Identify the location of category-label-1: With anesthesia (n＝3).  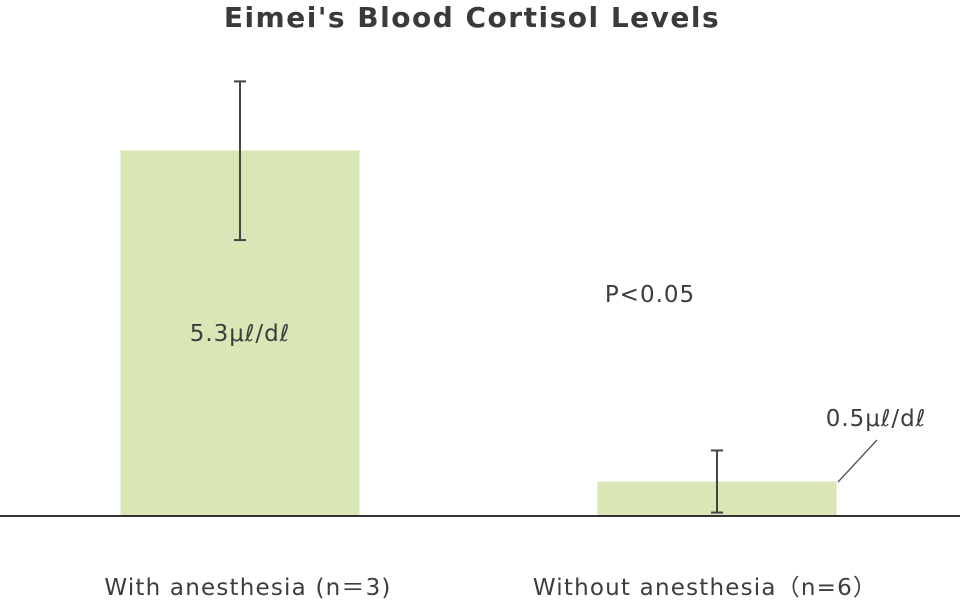
(247, 588).